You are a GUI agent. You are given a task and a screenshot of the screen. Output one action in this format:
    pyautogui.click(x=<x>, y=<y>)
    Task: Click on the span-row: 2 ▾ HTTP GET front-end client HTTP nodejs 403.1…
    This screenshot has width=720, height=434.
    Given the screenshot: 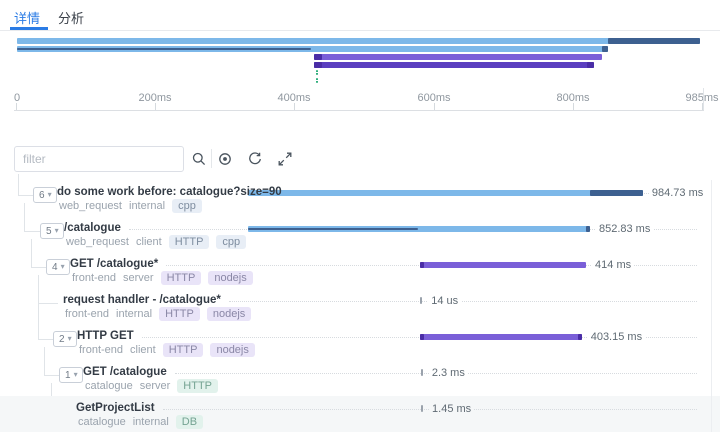 What is the action you would take?
    pyautogui.click(x=360, y=342)
    